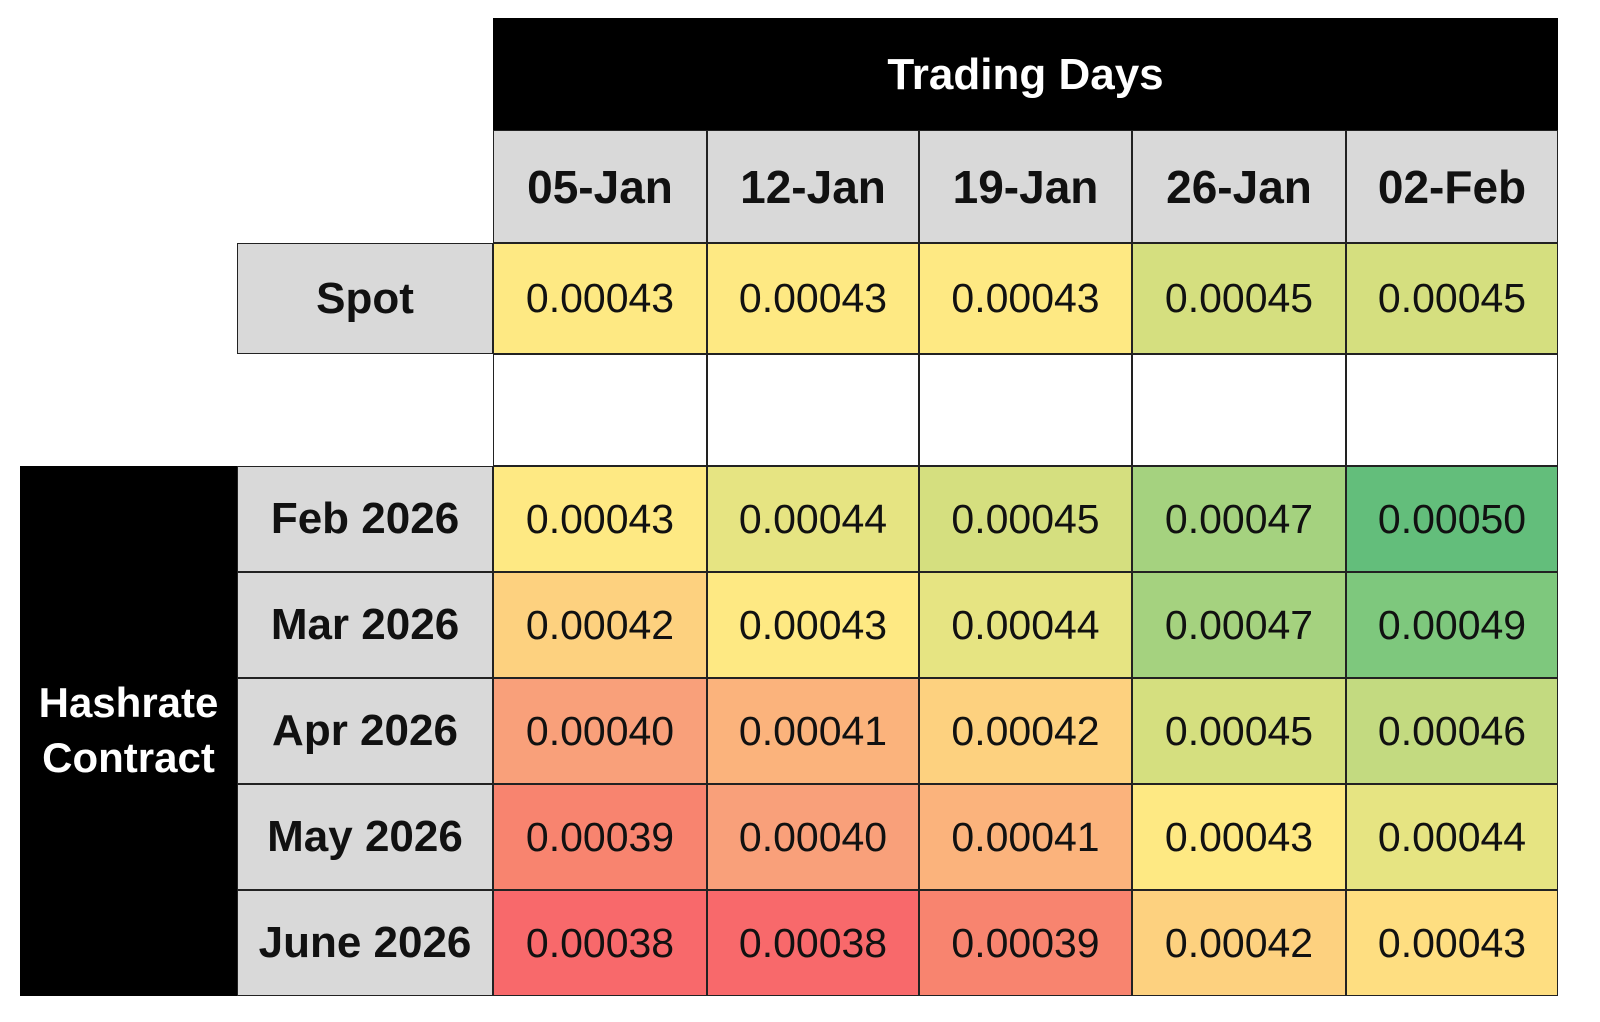  Describe the element at coordinates (365, 731) in the screenshot. I see `row-label: Apr 2026` at that location.